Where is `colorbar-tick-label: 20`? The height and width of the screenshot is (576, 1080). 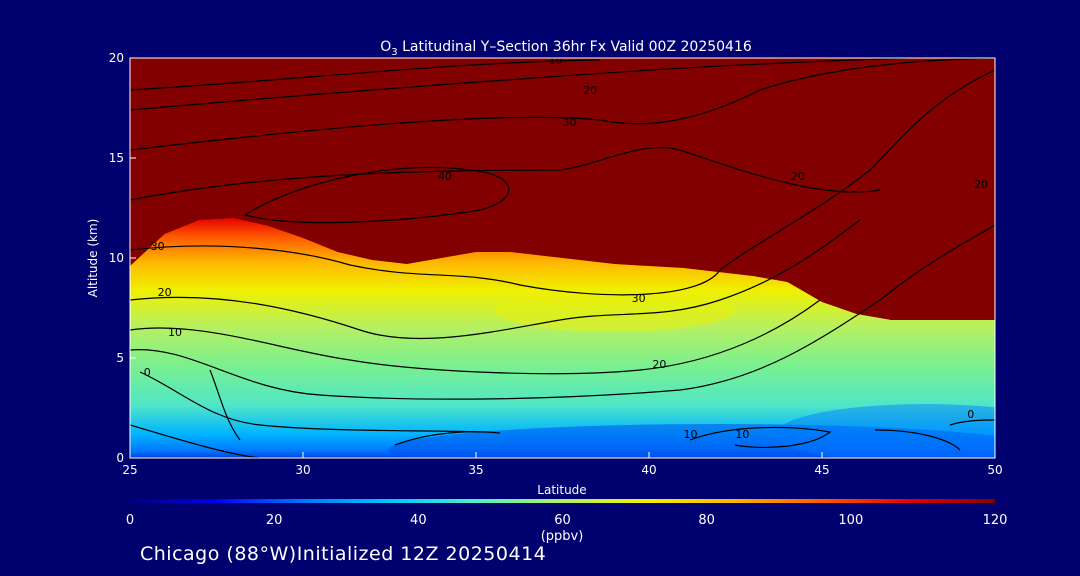
colorbar-tick-label: 20 is located at coordinates (274, 520).